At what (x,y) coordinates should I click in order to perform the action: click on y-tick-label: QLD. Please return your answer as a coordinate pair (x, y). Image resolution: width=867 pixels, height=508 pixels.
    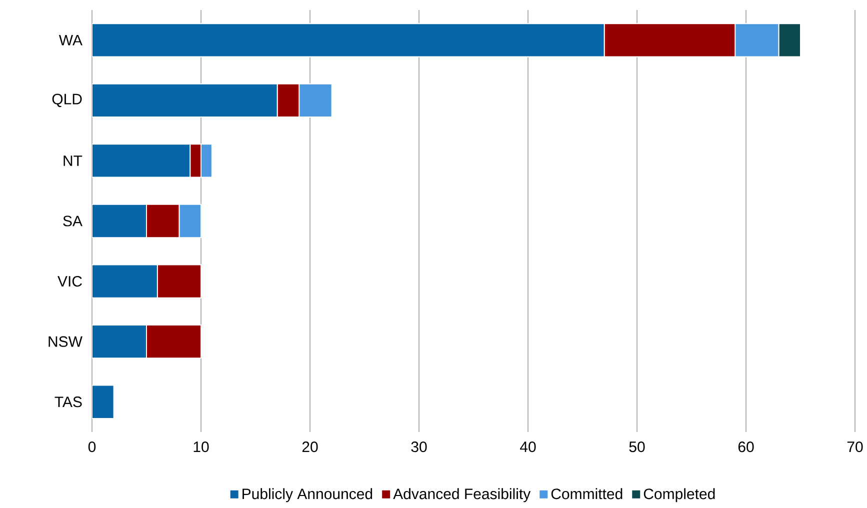
    Looking at the image, I should click on (67, 101).